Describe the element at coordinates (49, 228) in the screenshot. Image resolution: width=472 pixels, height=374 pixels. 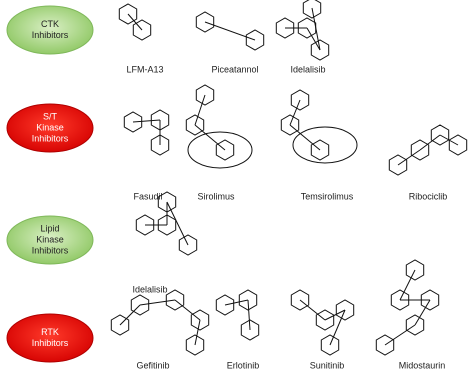
I see `class-label: Lipid` at that location.